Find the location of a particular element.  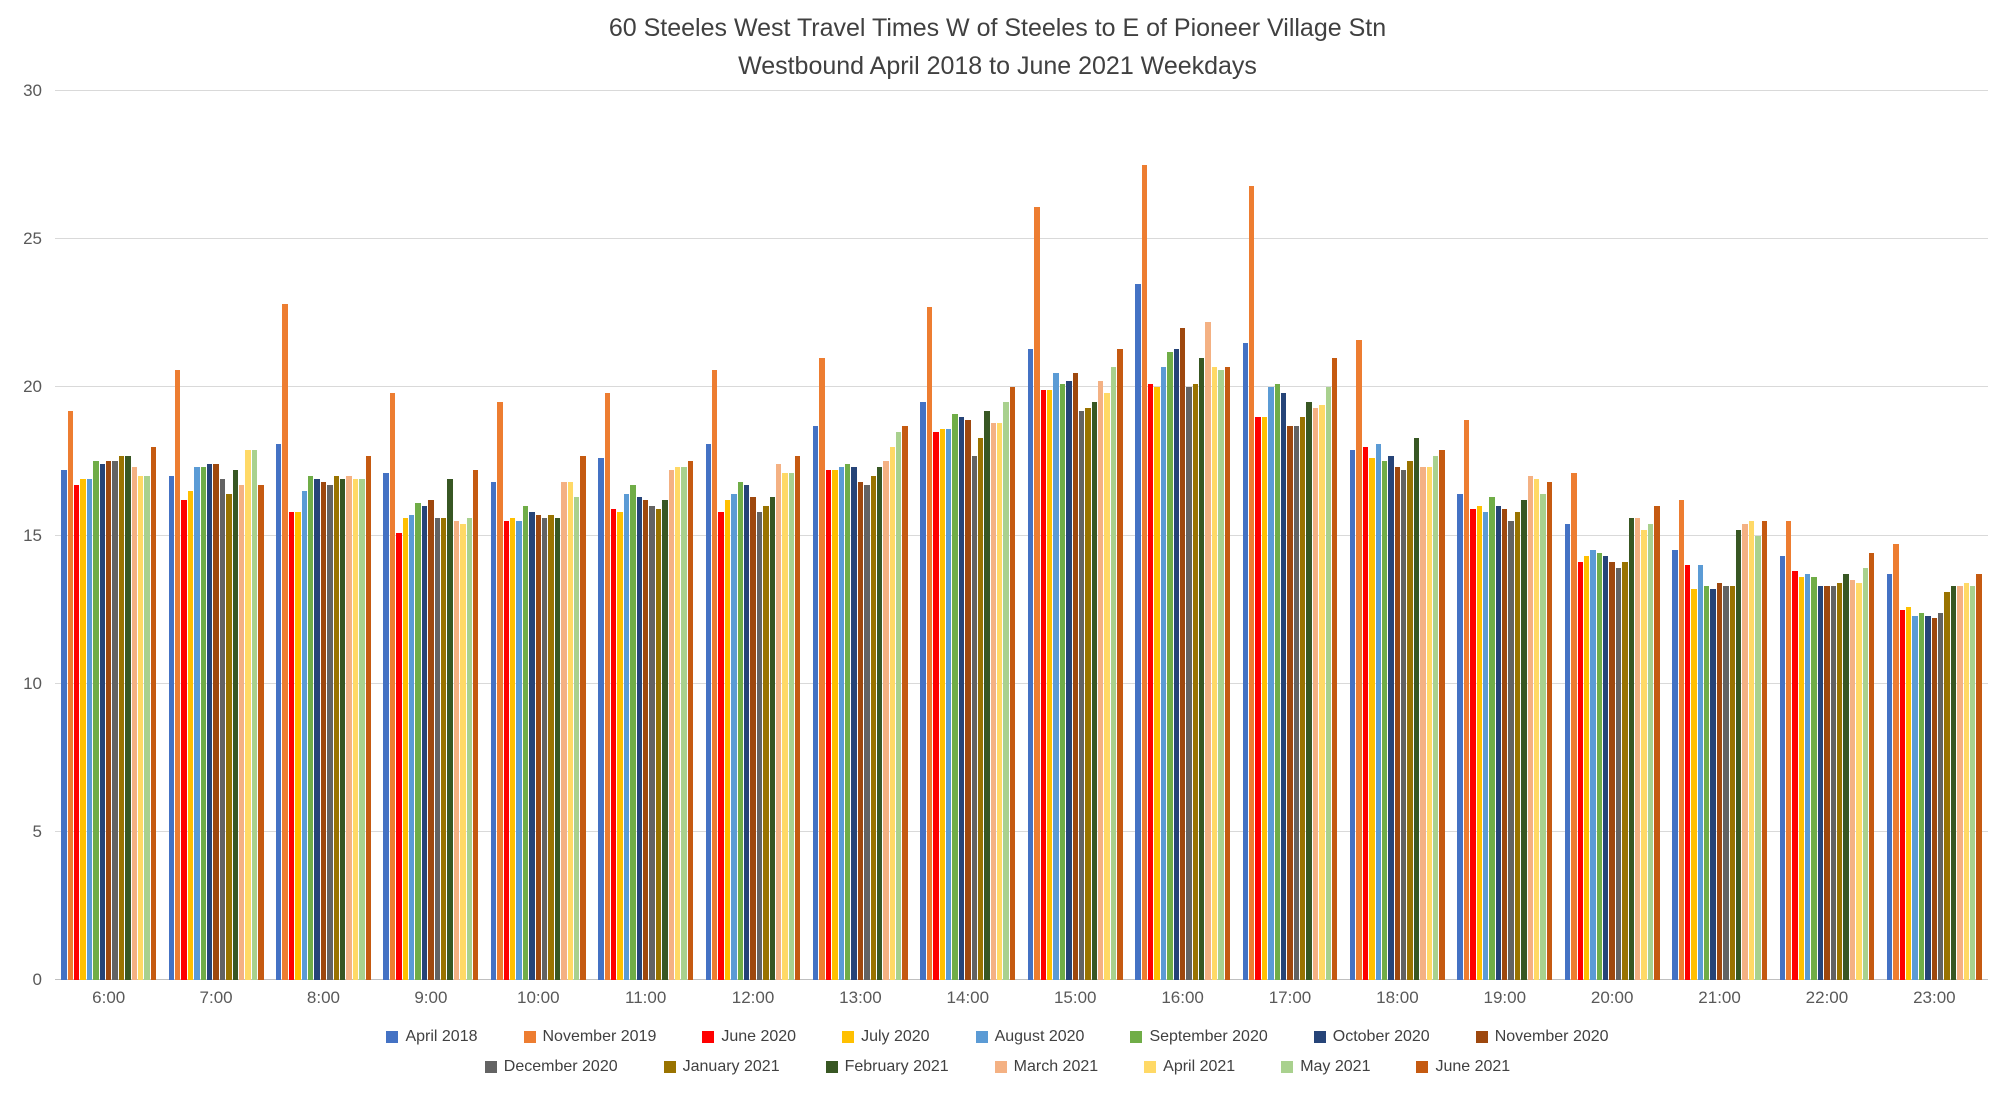

legend-label: July 2020 is located at coordinates (895, 1036).